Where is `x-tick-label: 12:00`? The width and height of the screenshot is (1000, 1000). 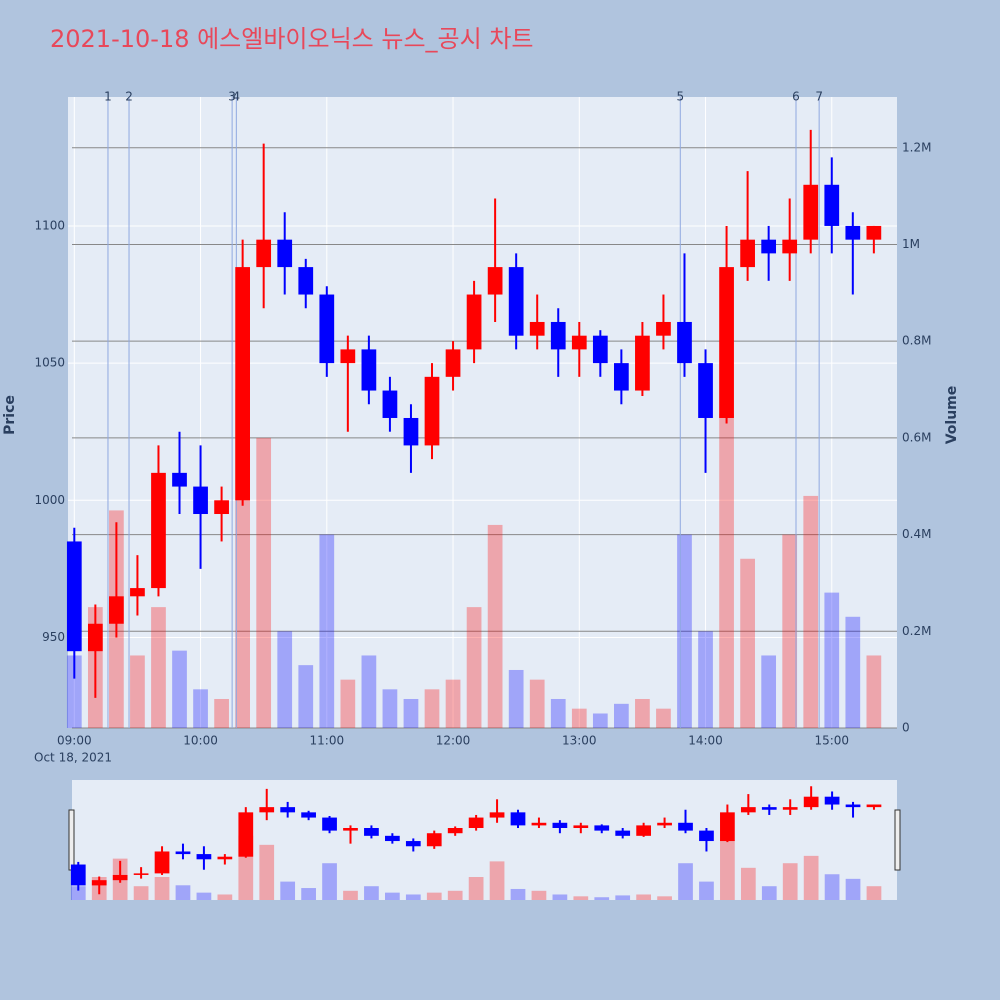 x-tick-label: 12:00 is located at coordinates (453, 741).